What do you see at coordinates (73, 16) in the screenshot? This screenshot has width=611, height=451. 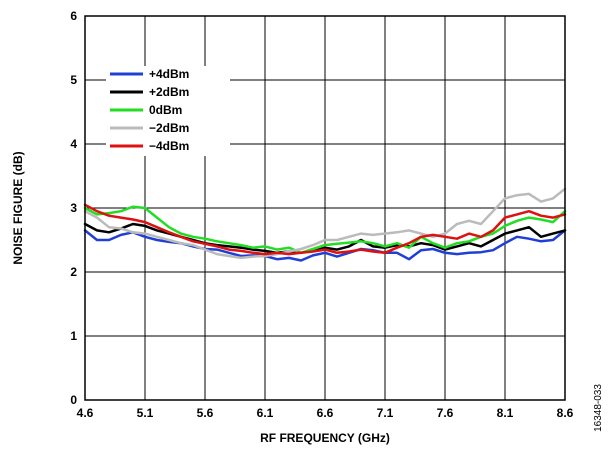 I see `y-tick-label-6: 6` at bounding box center [73, 16].